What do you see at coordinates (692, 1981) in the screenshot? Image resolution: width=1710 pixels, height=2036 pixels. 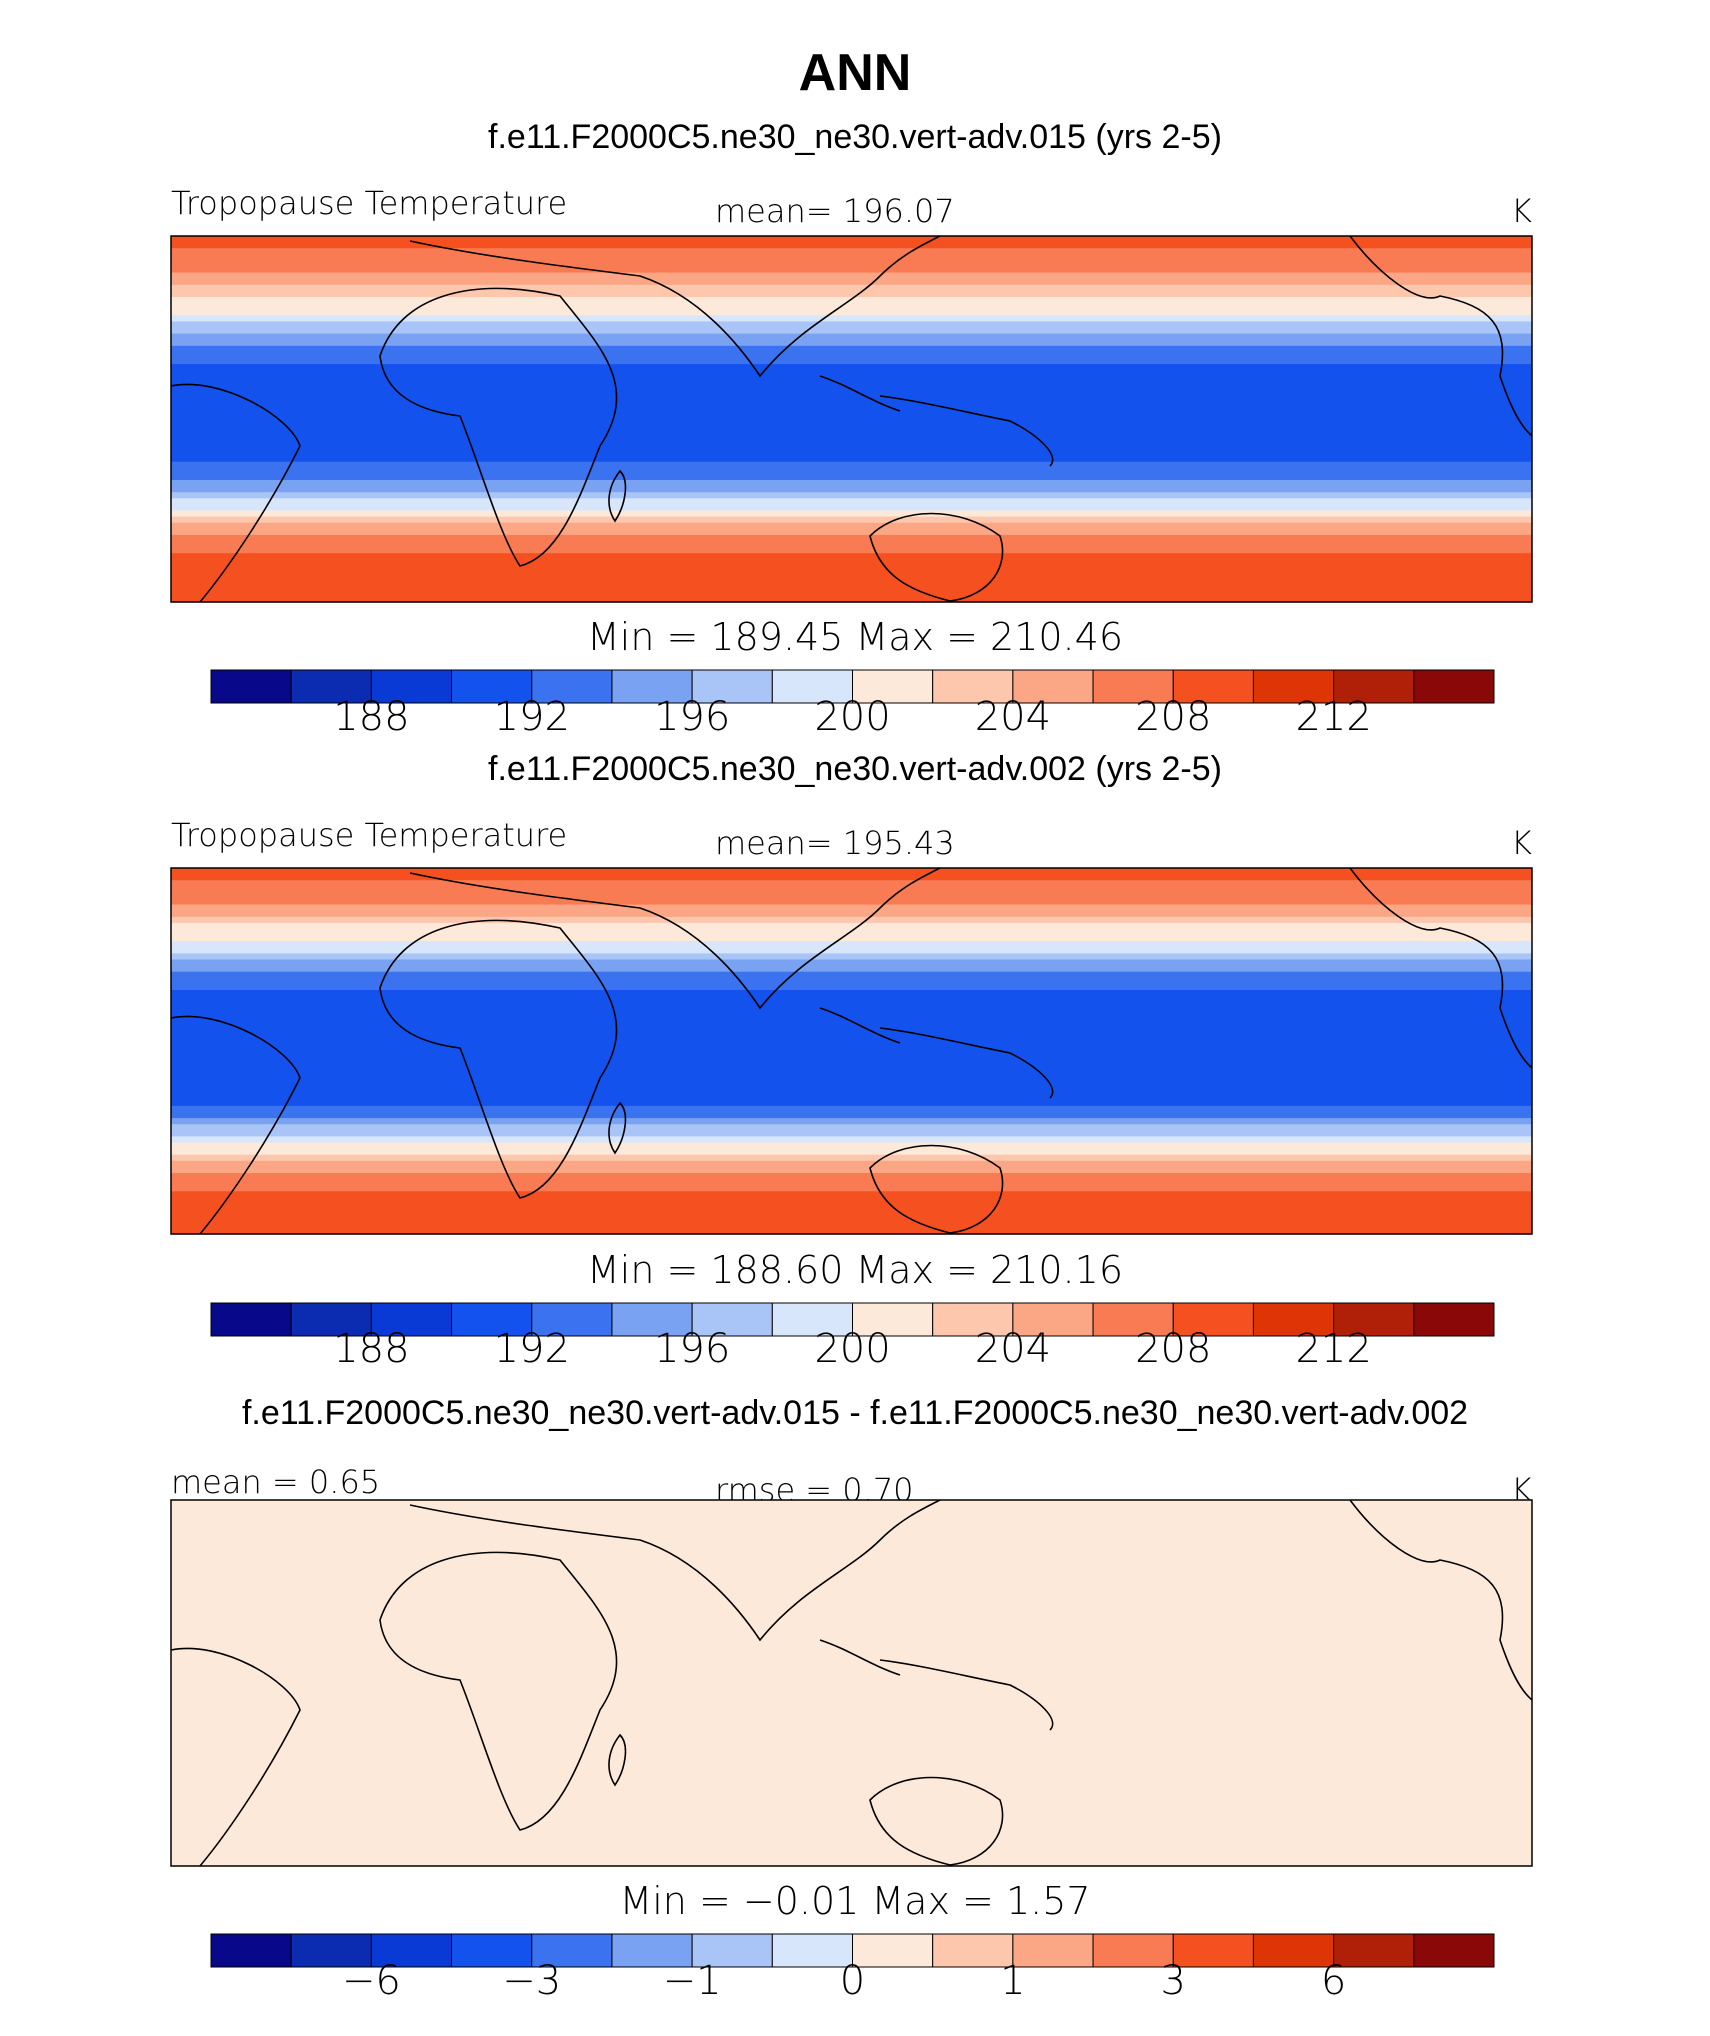 I see `colorbar-tick-label: −1` at bounding box center [692, 1981].